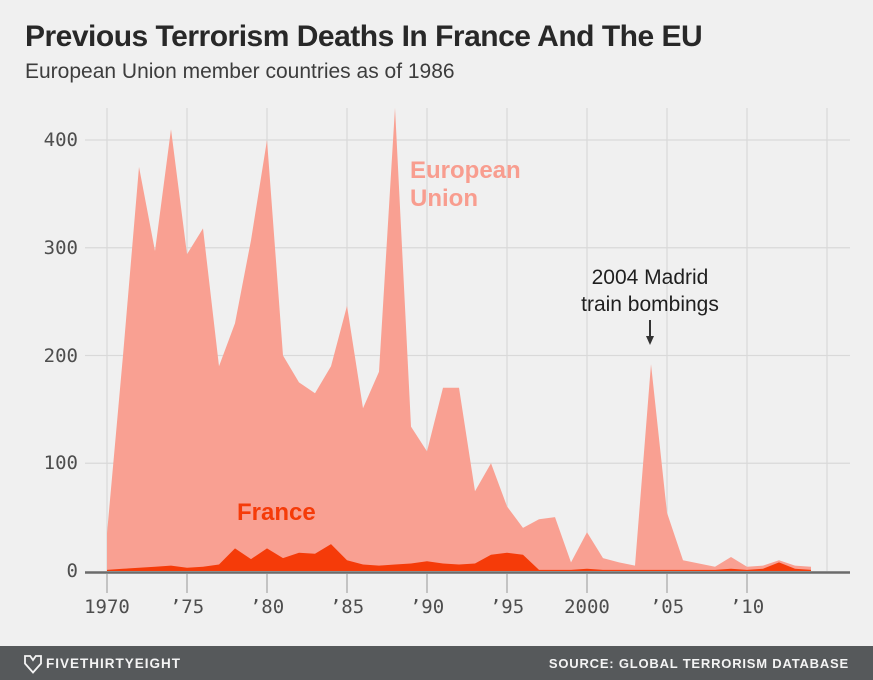  Describe the element at coordinates (114, 663) in the screenshot. I see `footer-brand: FIVETHIRTYEIGHT` at that location.